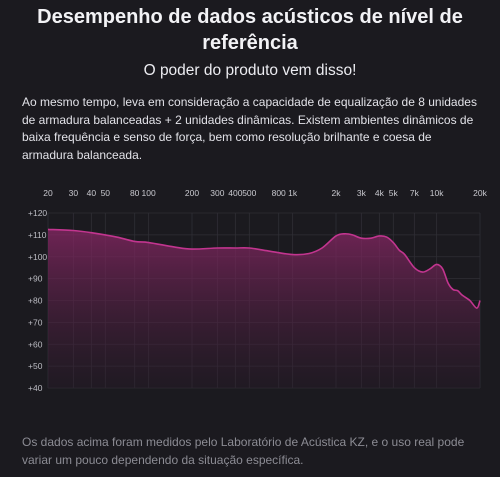  Describe the element at coordinates (35, 322) in the screenshot. I see `y-tick-label: +70` at that location.